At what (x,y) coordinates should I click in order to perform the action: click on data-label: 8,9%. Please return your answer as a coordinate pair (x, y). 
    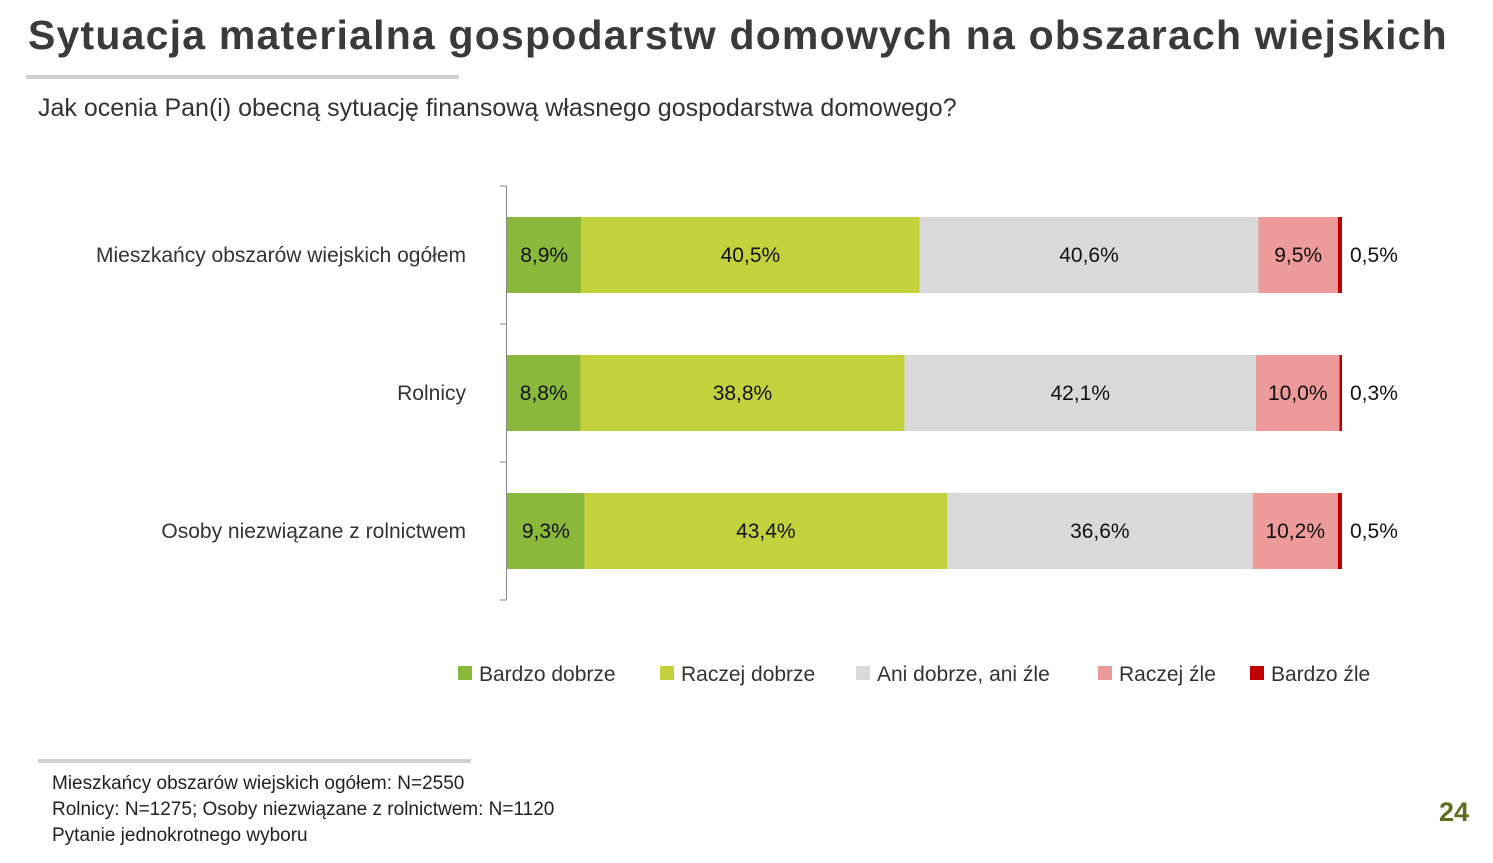
    Looking at the image, I should click on (544, 255).